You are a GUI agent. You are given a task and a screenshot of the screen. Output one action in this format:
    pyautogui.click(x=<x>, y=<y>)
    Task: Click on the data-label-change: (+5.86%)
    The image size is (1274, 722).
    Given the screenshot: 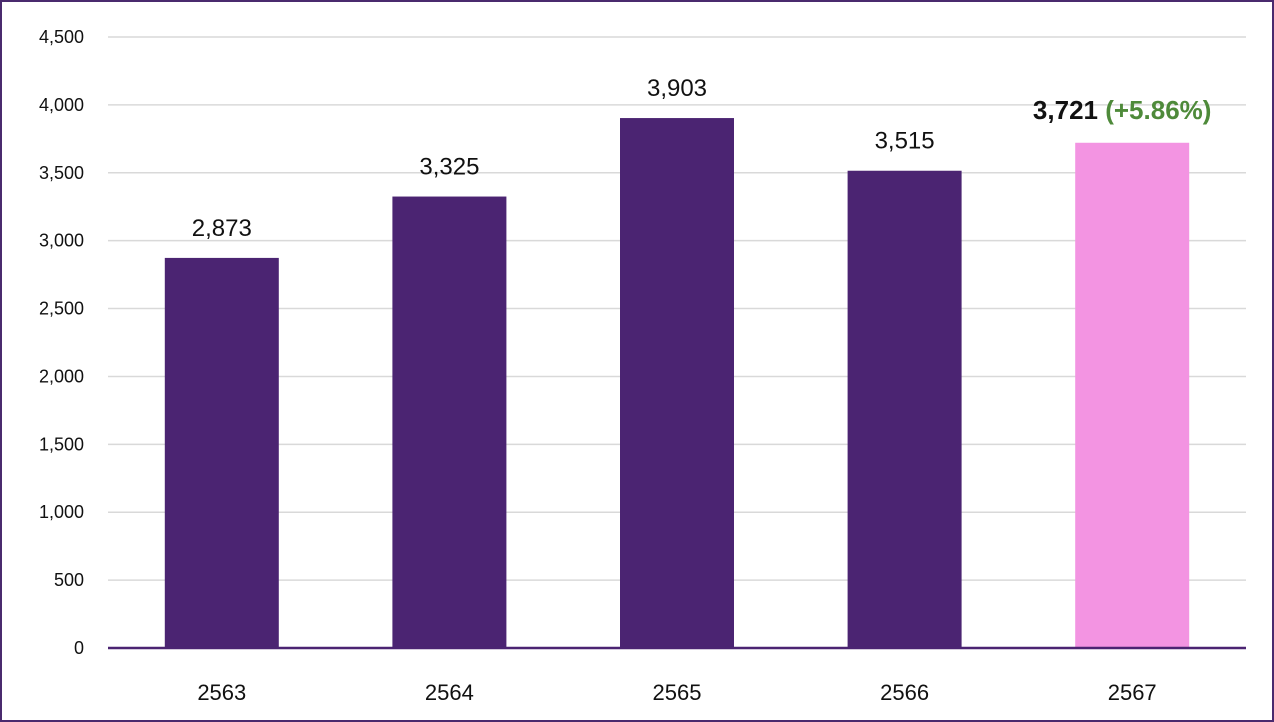 What is the action you would take?
    pyautogui.click(x=1158, y=110)
    